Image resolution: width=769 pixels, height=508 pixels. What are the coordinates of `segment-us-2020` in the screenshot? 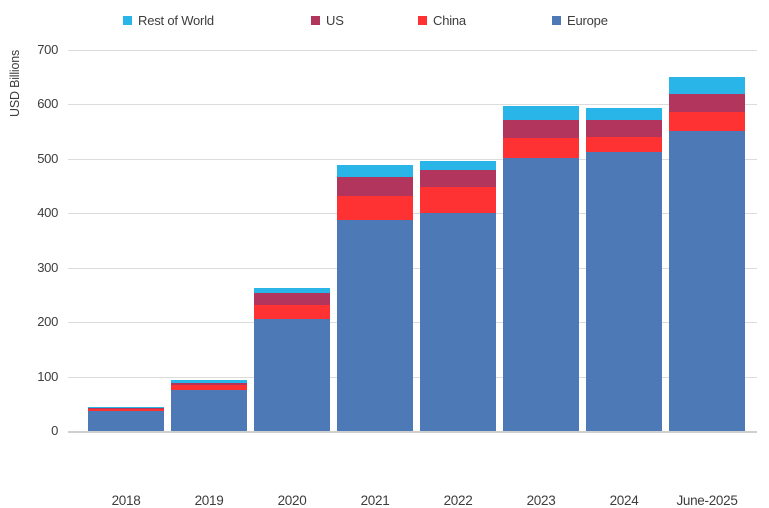 It's located at (292, 299).